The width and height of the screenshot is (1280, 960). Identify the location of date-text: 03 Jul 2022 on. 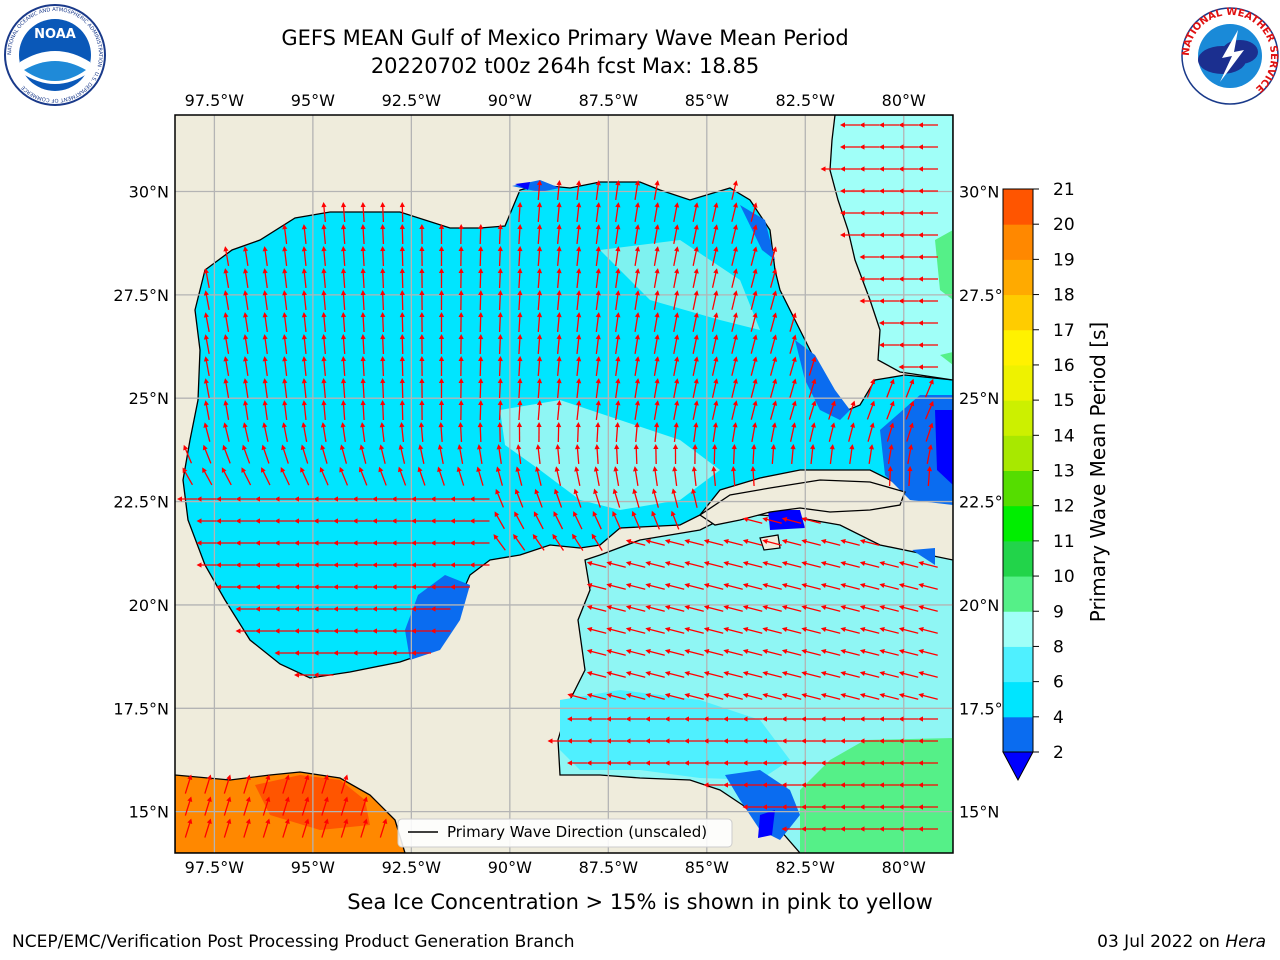
(1158, 942).